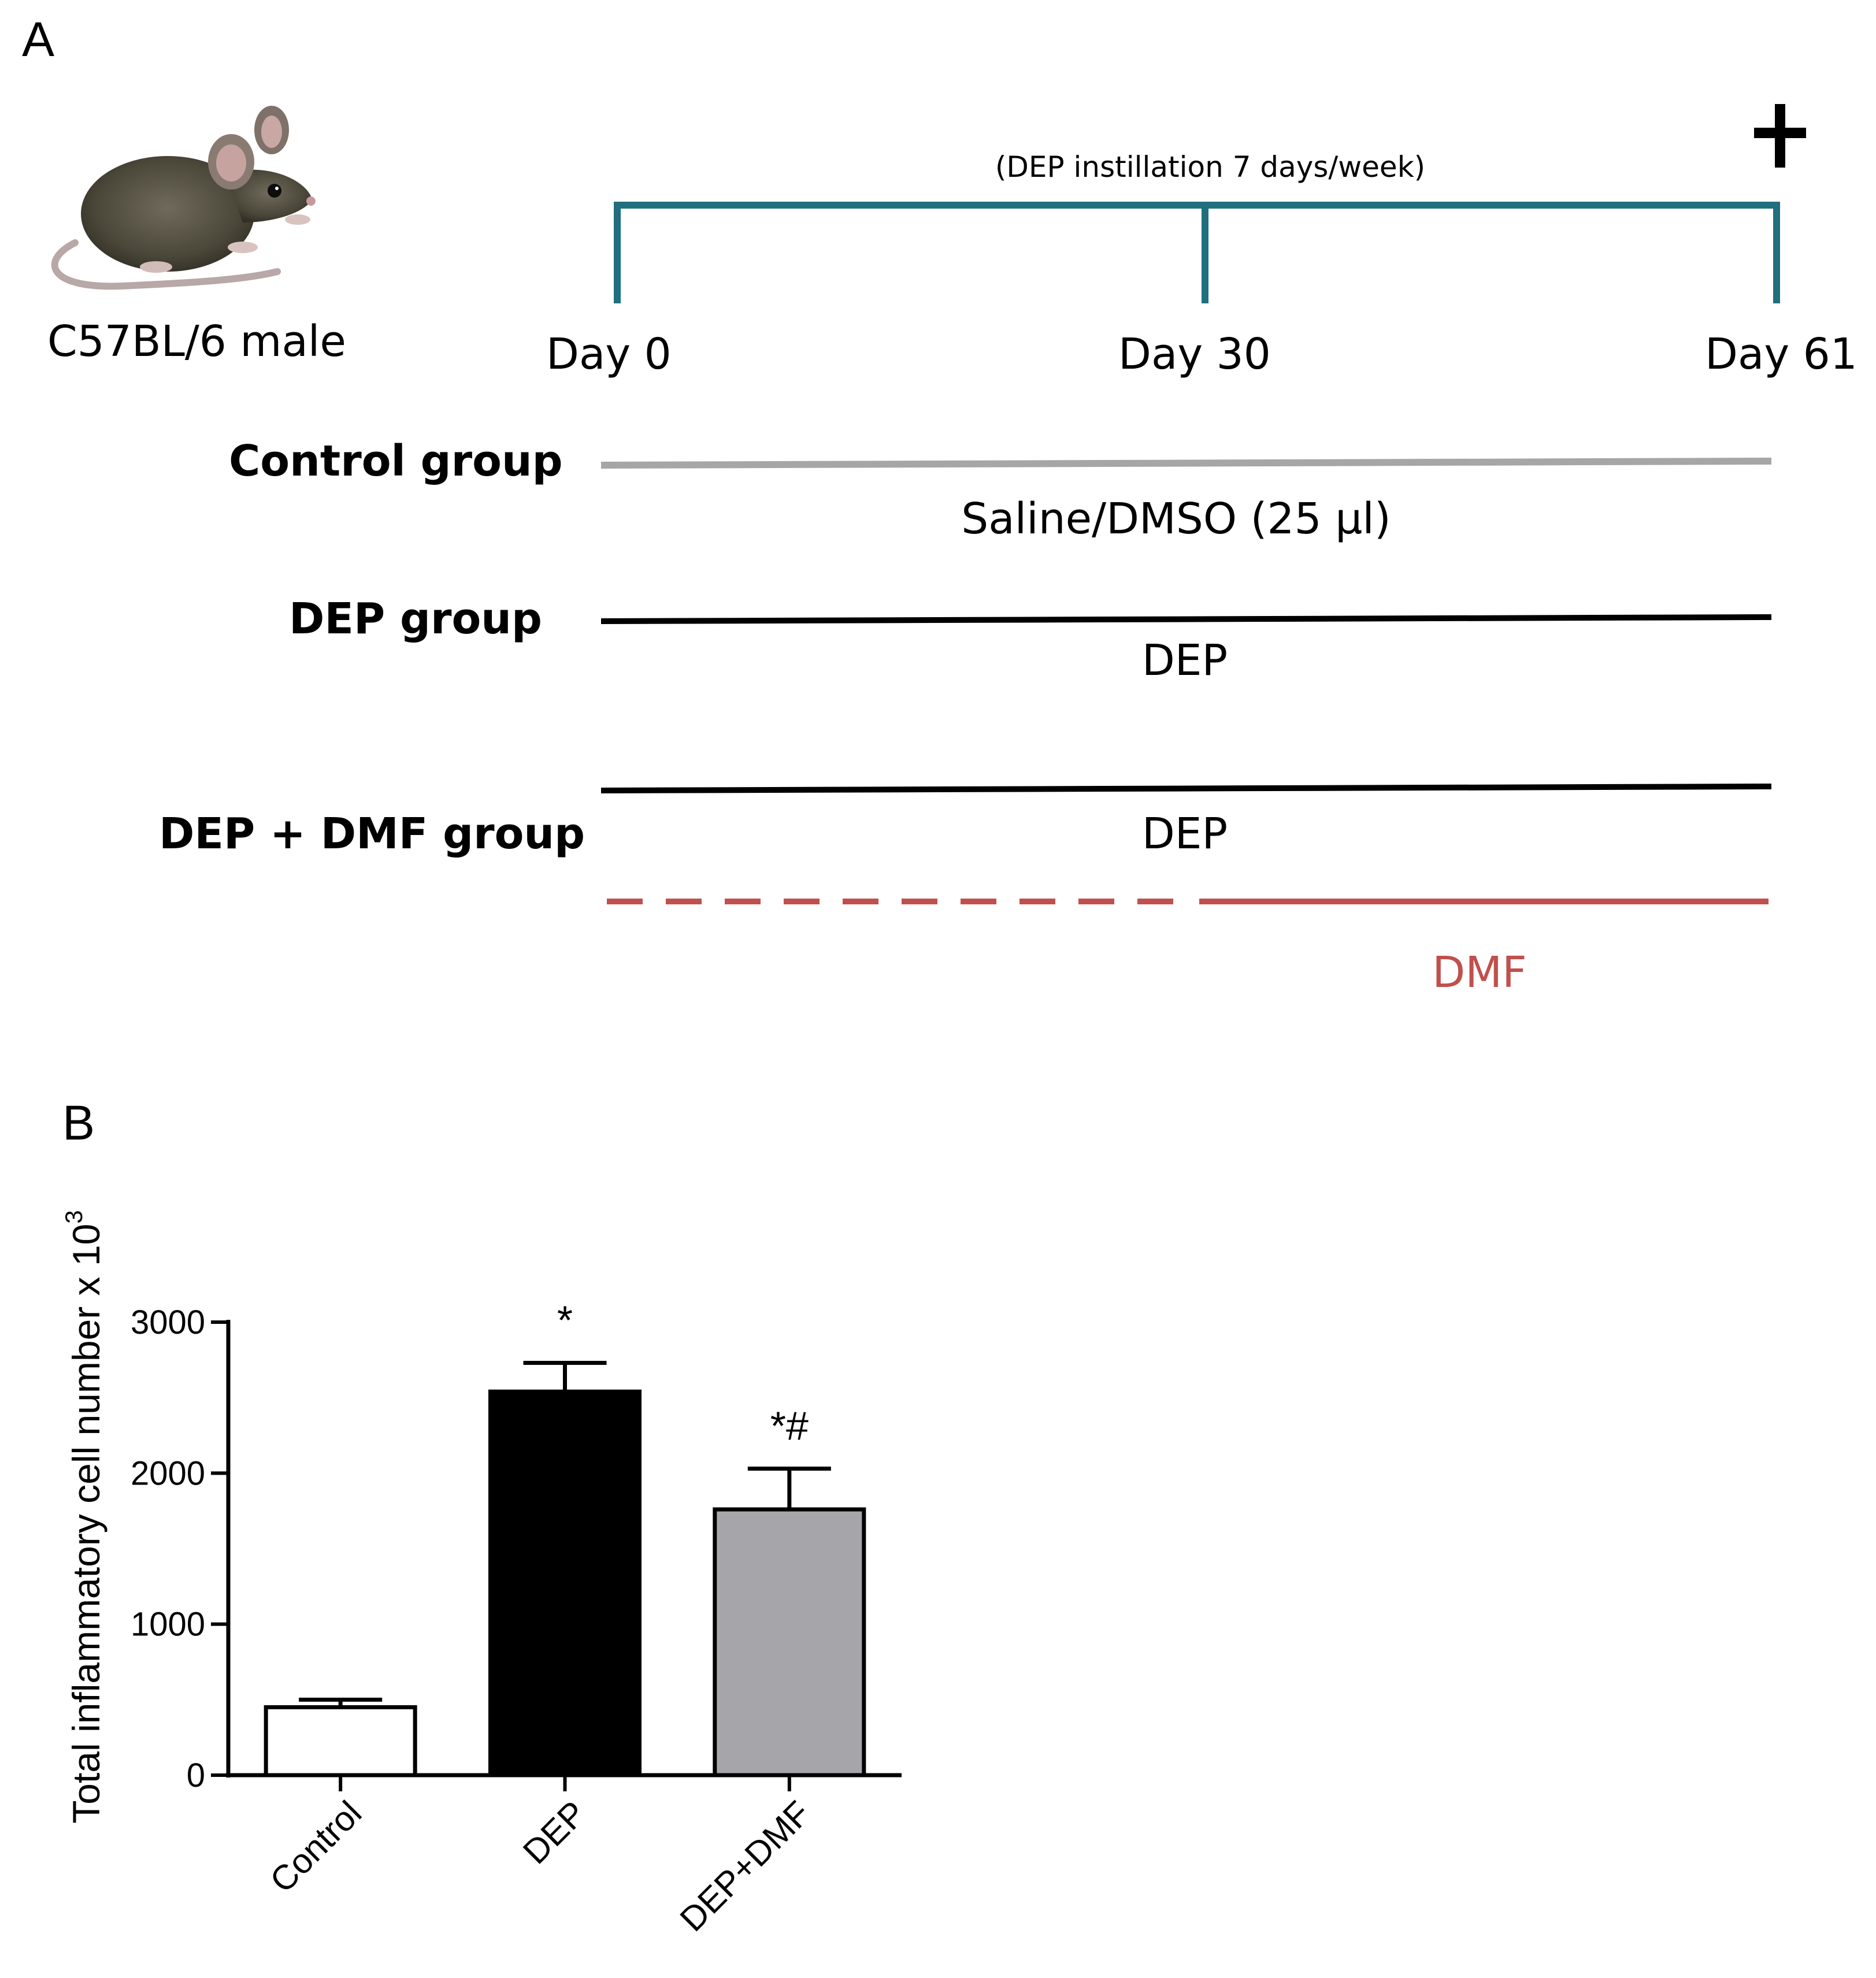  What do you see at coordinates (555, 1833) in the screenshot?
I see `x-tick-label: DEP` at bounding box center [555, 1833].